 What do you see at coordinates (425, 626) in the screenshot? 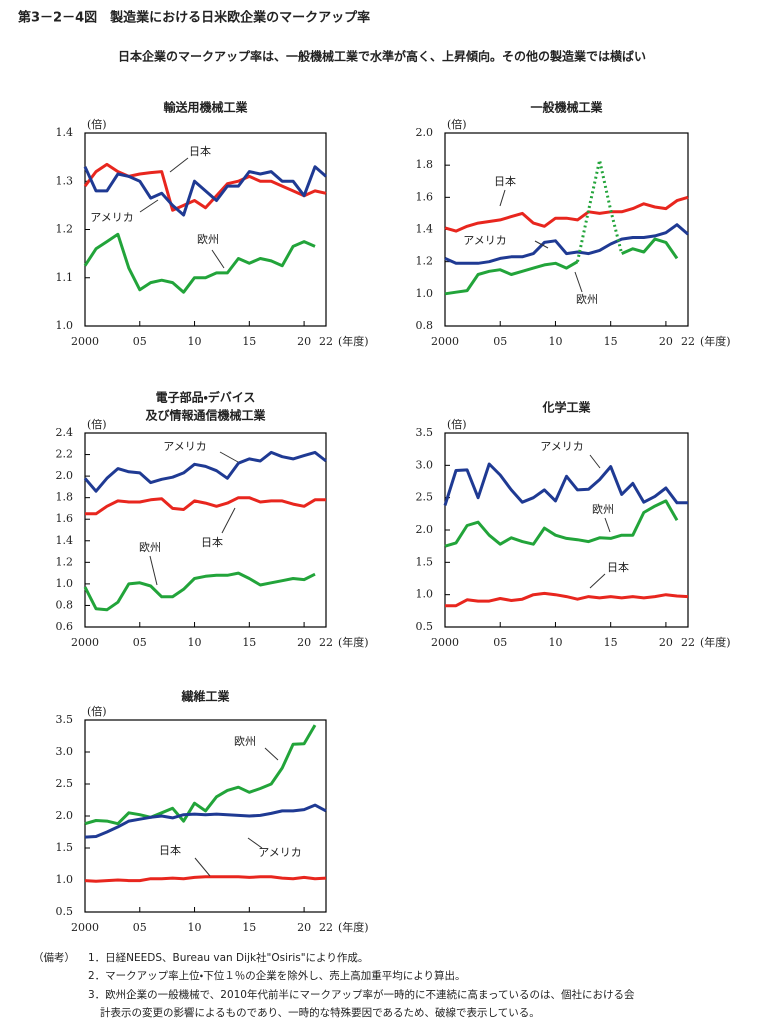
I see `y-tick-label: 0.5` at bounding box center [425, 626].